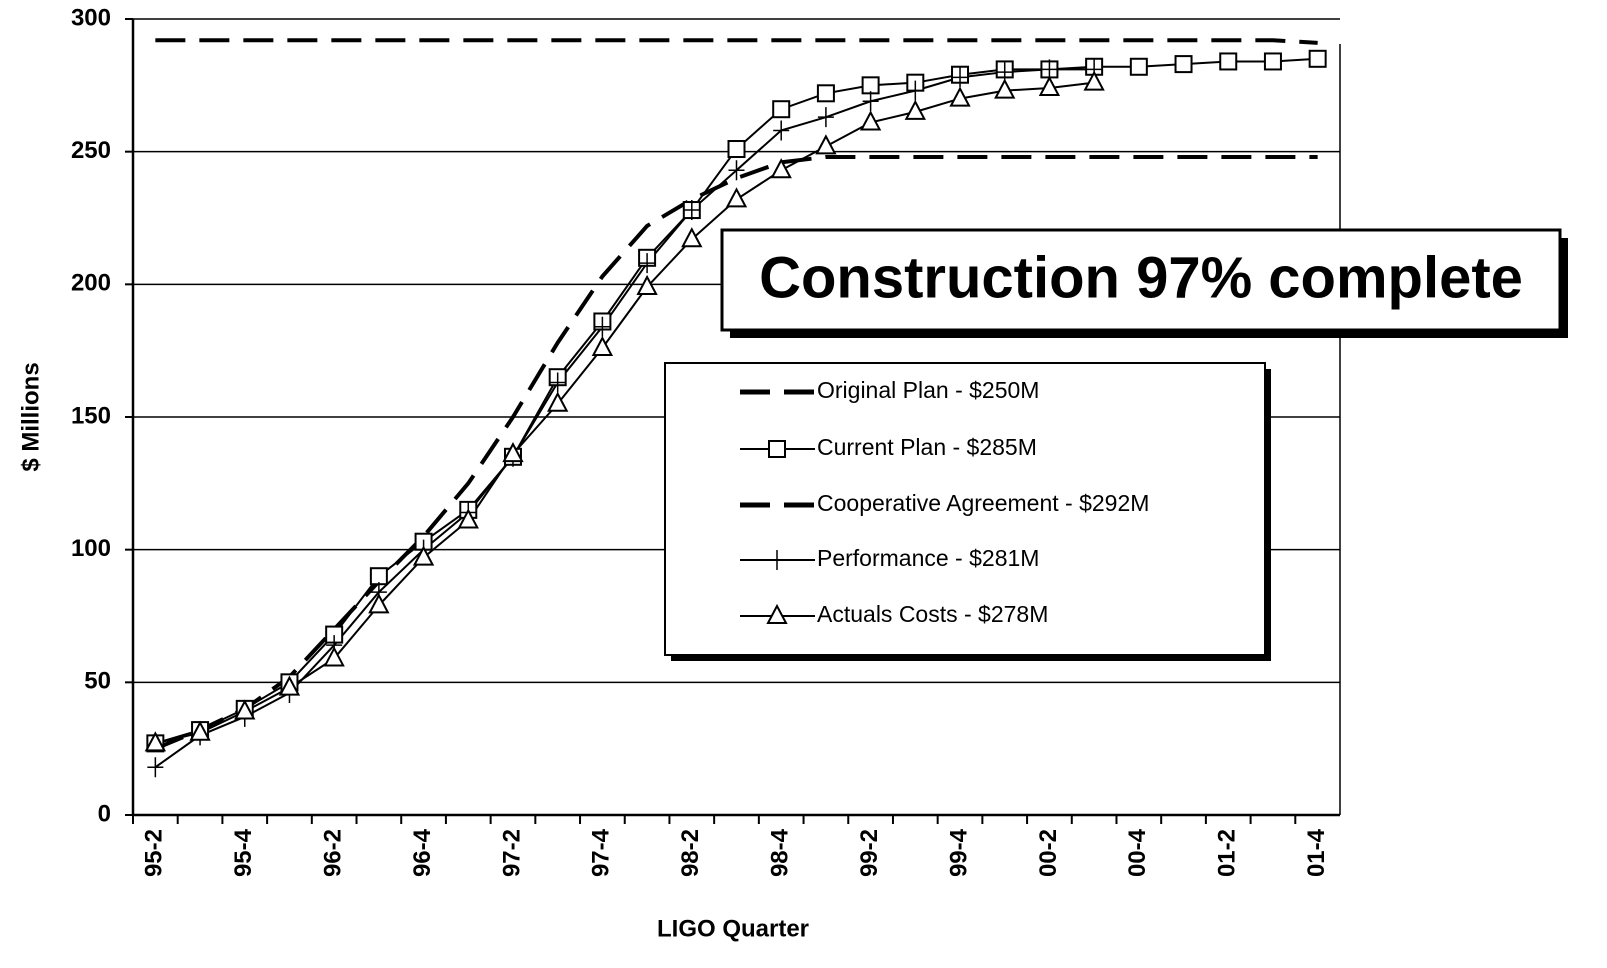 This screenshot has width=1607, height=968. Describe the element at coordinates (1048, 853) in the screenshot. I see `x-tick-label: 00-2` at that location.